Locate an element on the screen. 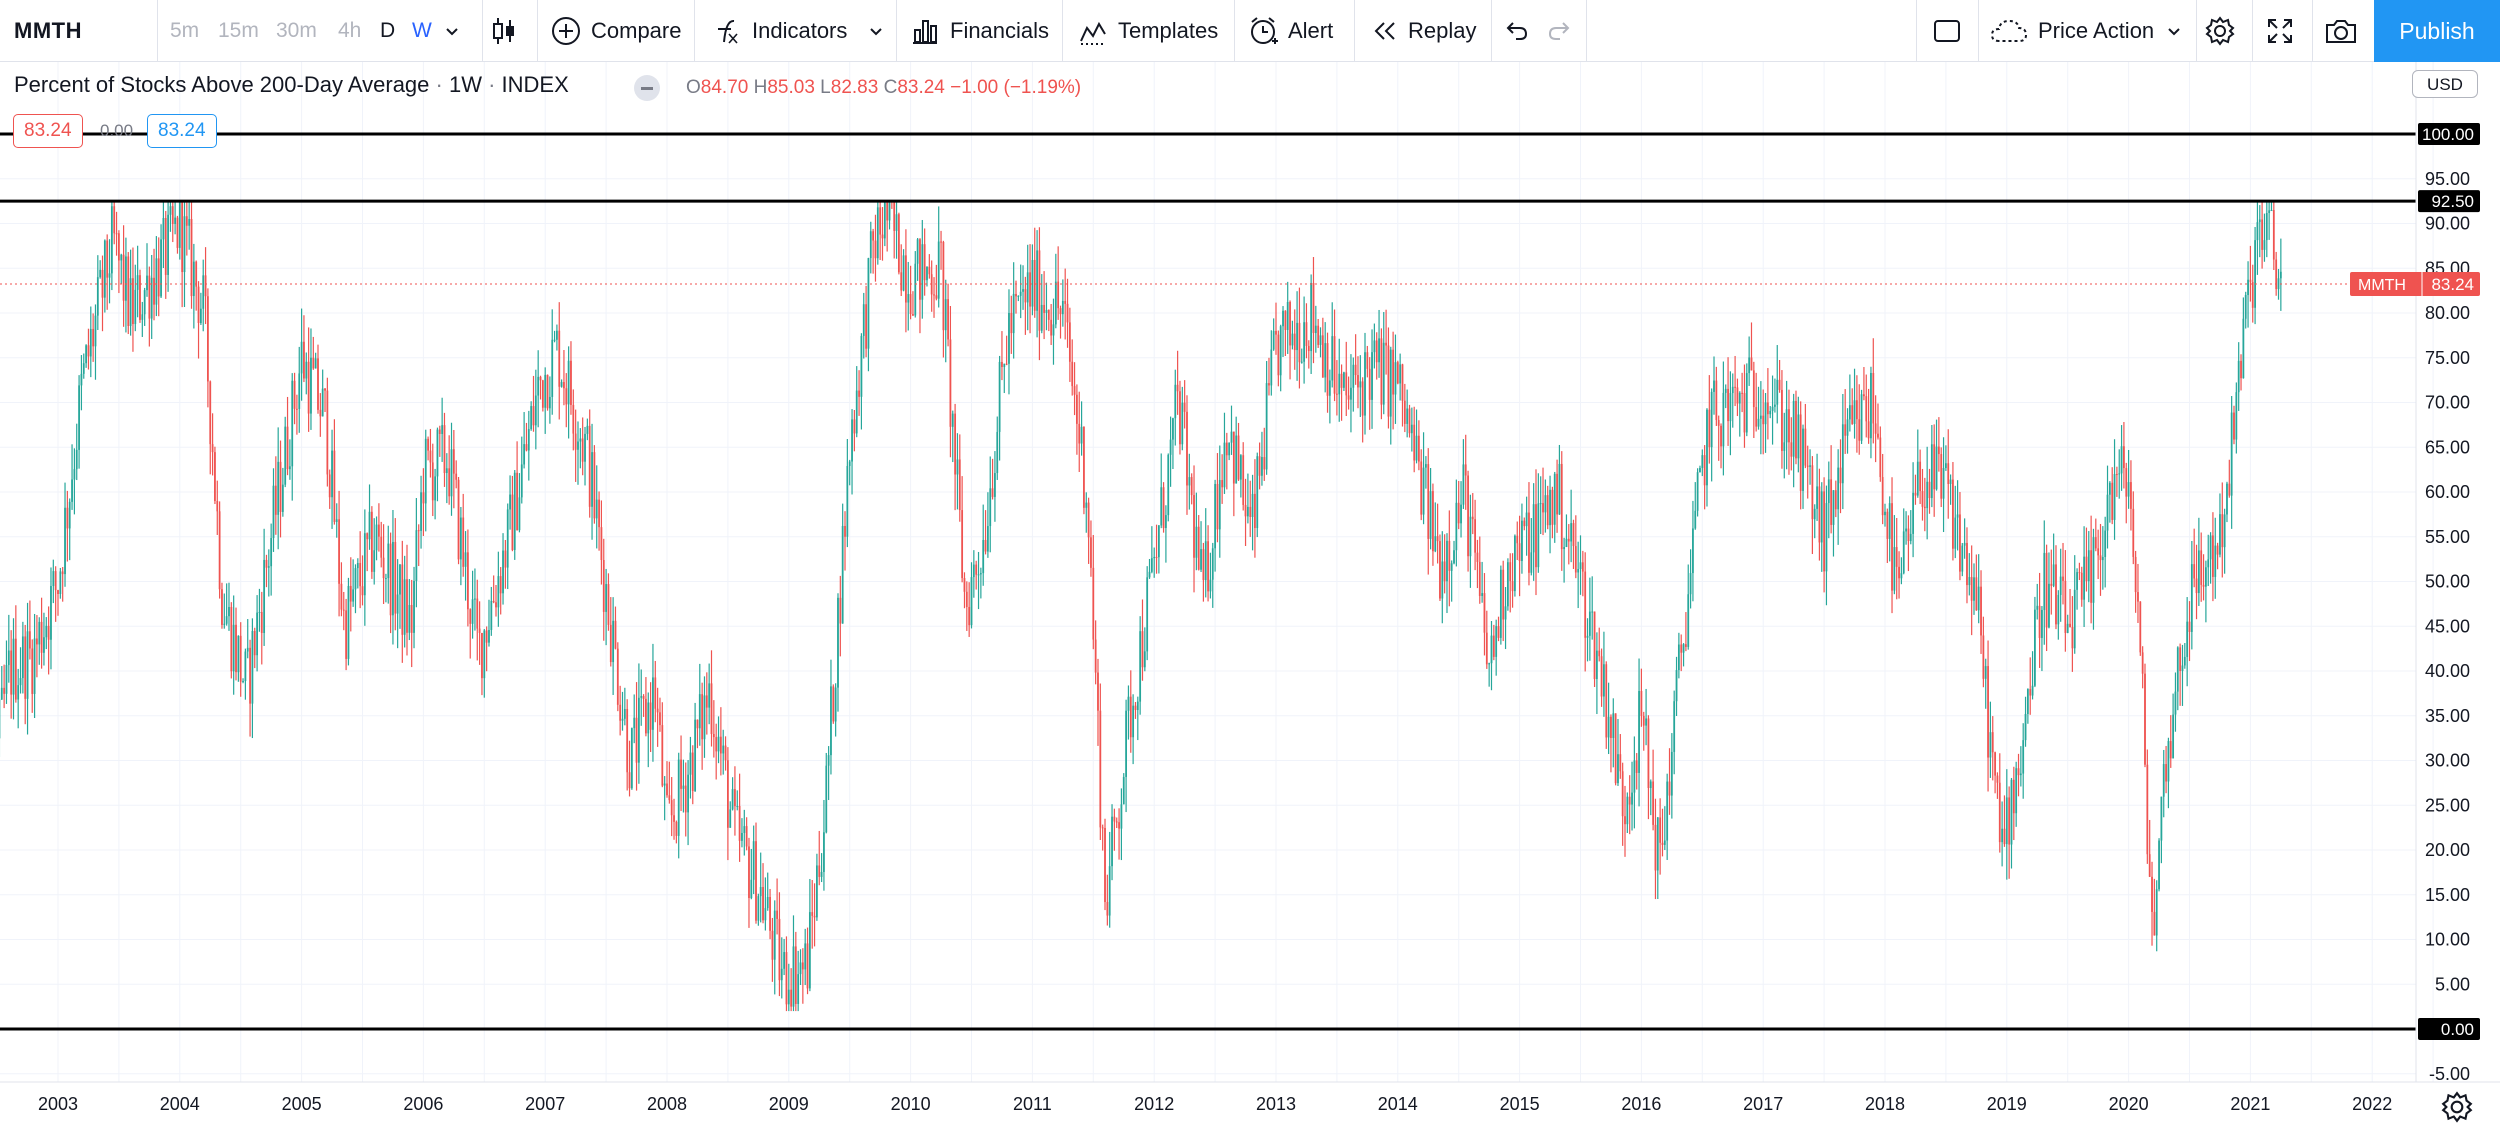 This screenshot has width=2500, height=1125. financials-button: Financials is located at coordinates (979, 31).